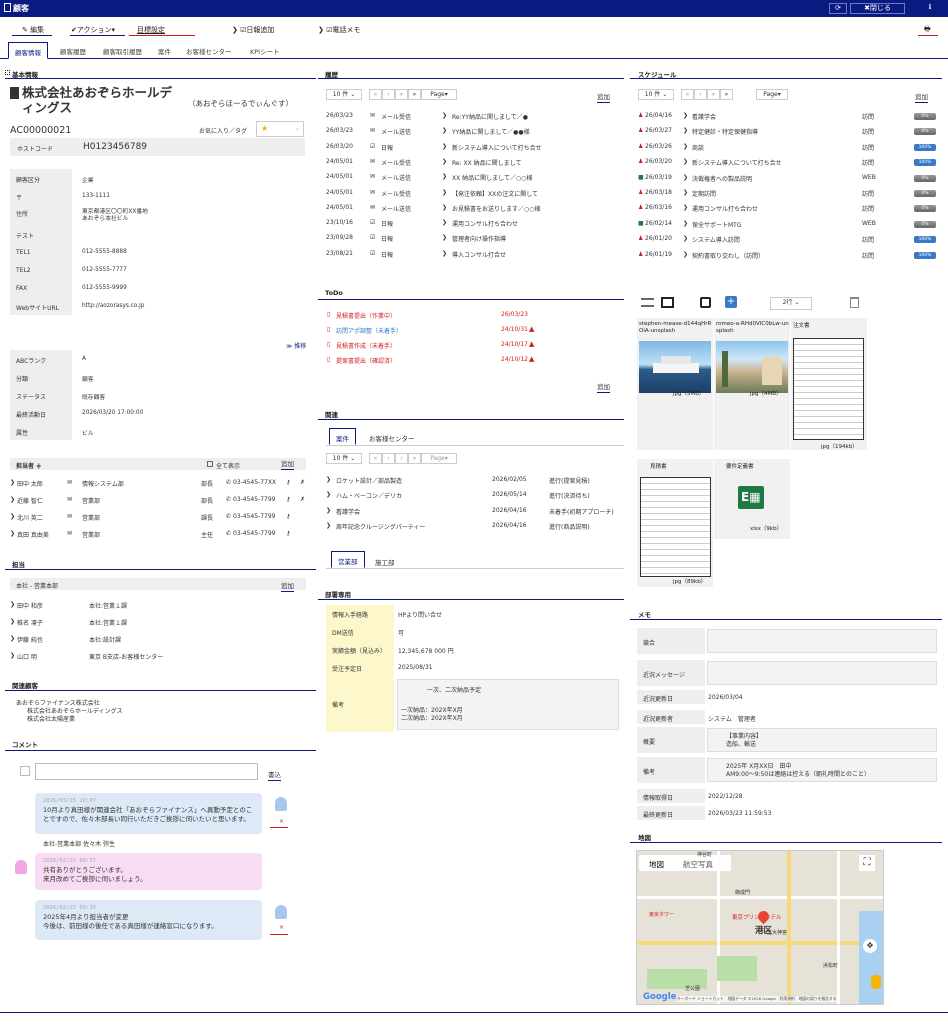 This screenshot has width=948, height=1024. What do you see at coordinates (375, 94) in the screenshot?
I see `history-first-button: «` at bounding box center [375, 94].